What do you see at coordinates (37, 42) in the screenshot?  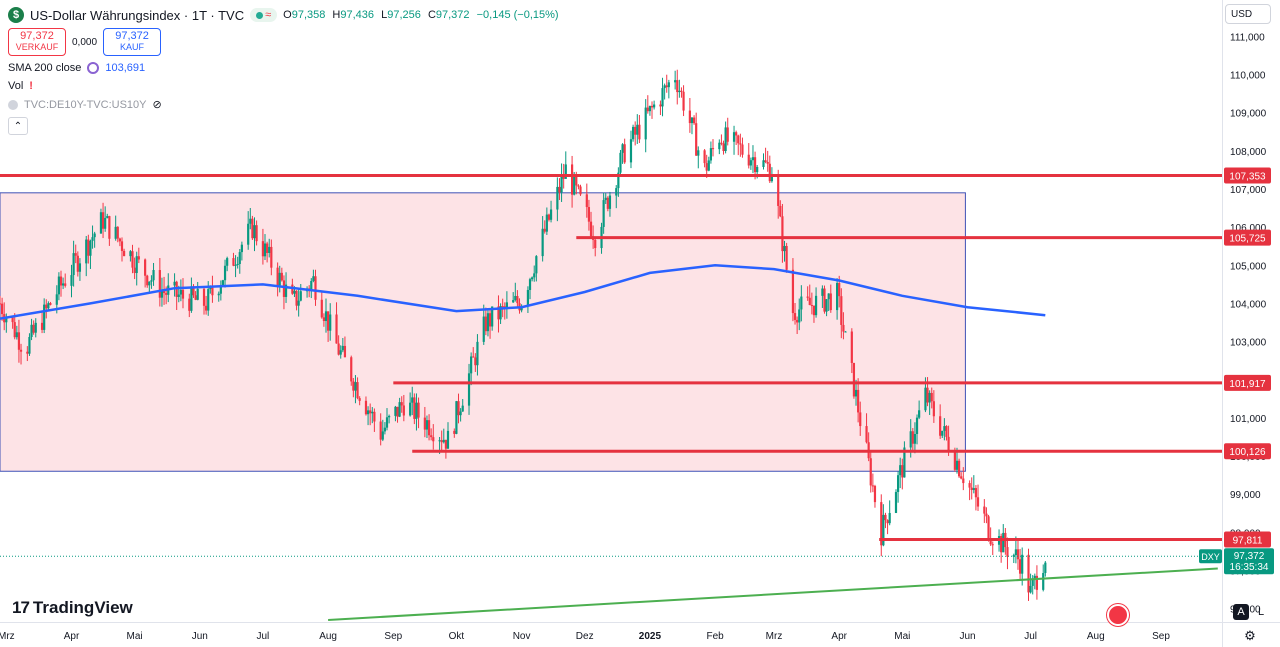 I see `sell-button: 97,372 VERKAUF` at bounding box center [37, 42].